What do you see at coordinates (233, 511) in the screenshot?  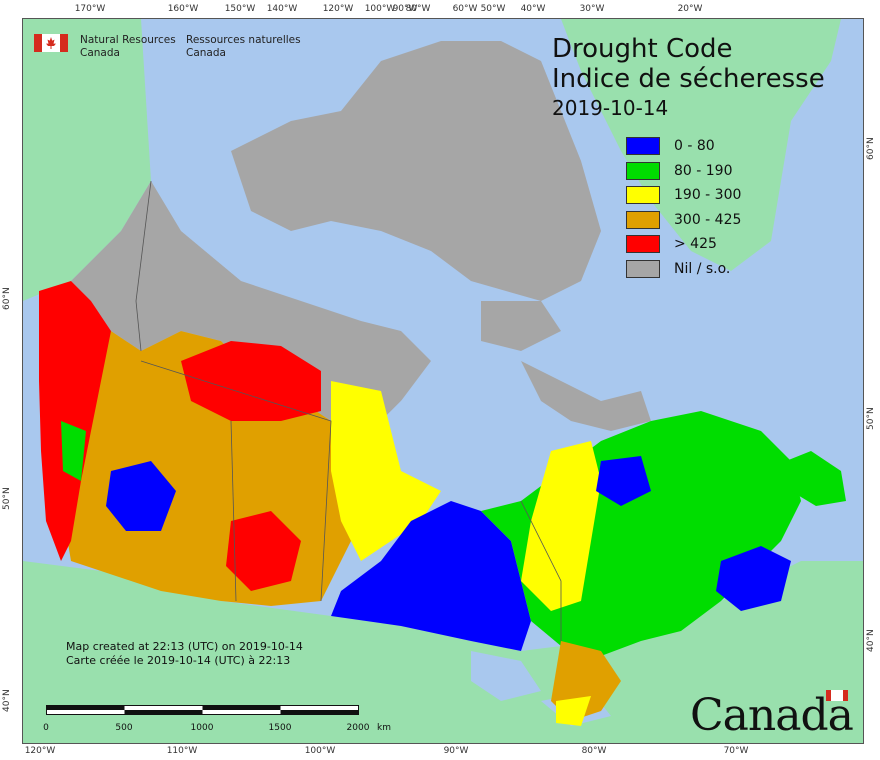 I see `boundary-ab-sk` at bounding box center [233, 511].